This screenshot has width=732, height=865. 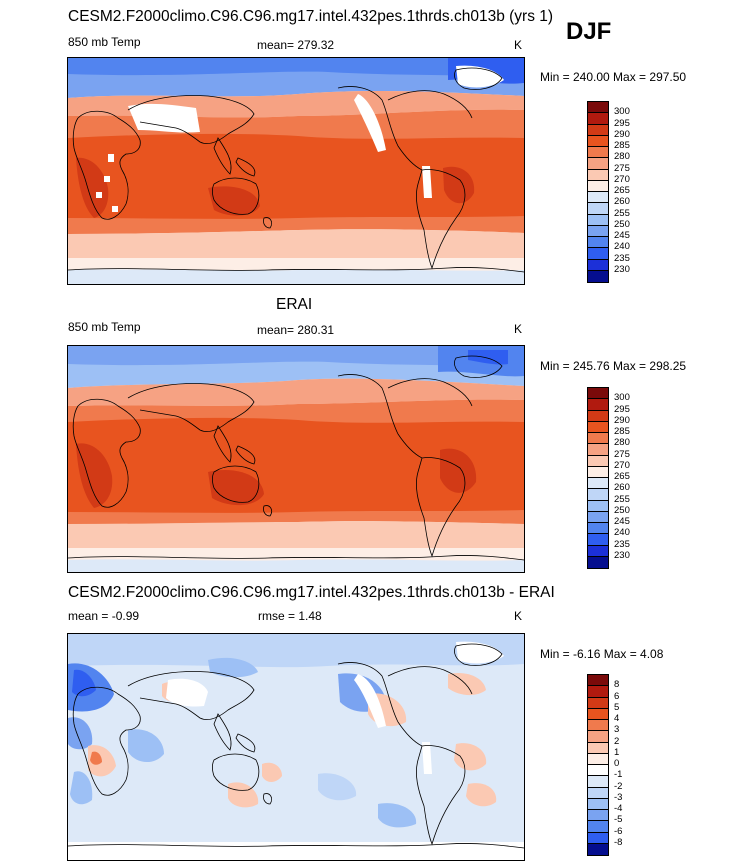 What do you see at coordinates (617, 718) in the screenshot?
I see `colorbar-tick-label: 4` at bounding box center [617, 718].